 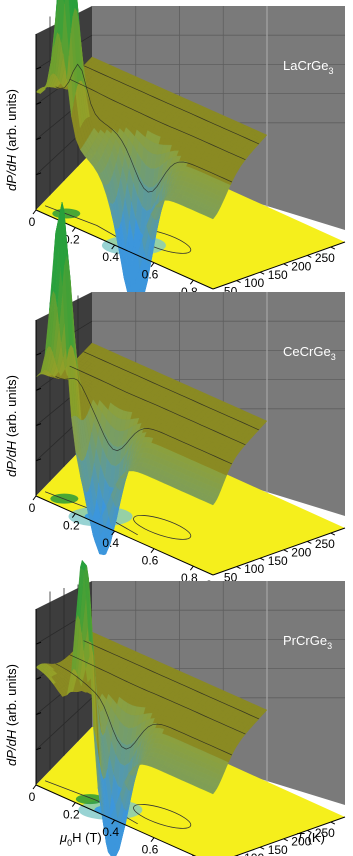 I want to click on material-label: PrCrGe3, so click(x=307, y=642).